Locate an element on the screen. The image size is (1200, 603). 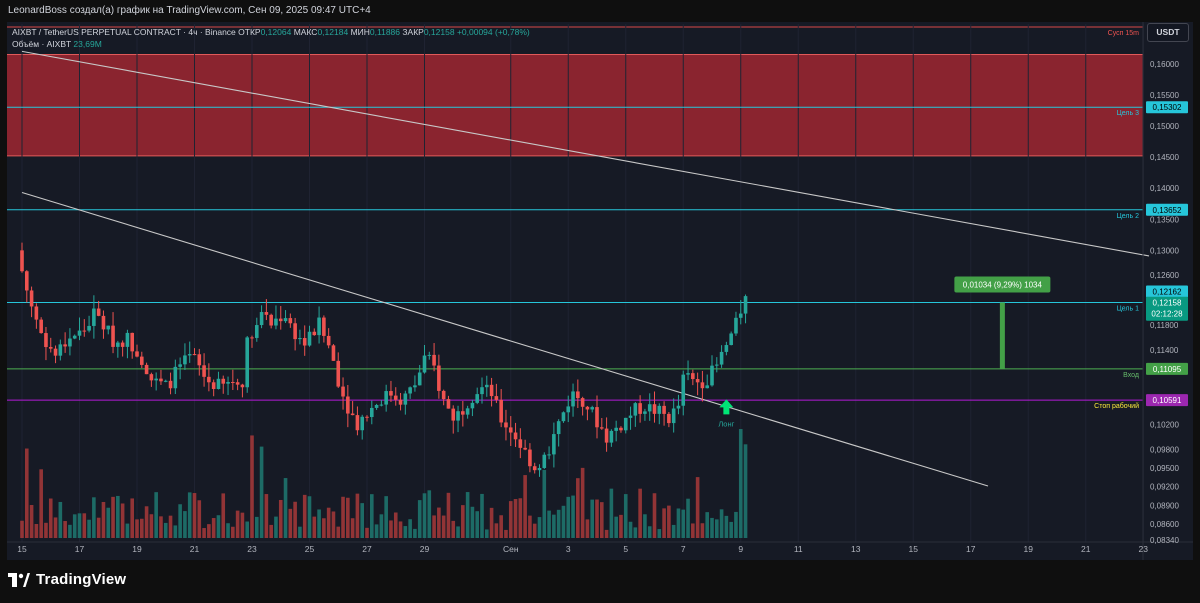
x-tick-label: 11 is located at coordinates (798, 549).